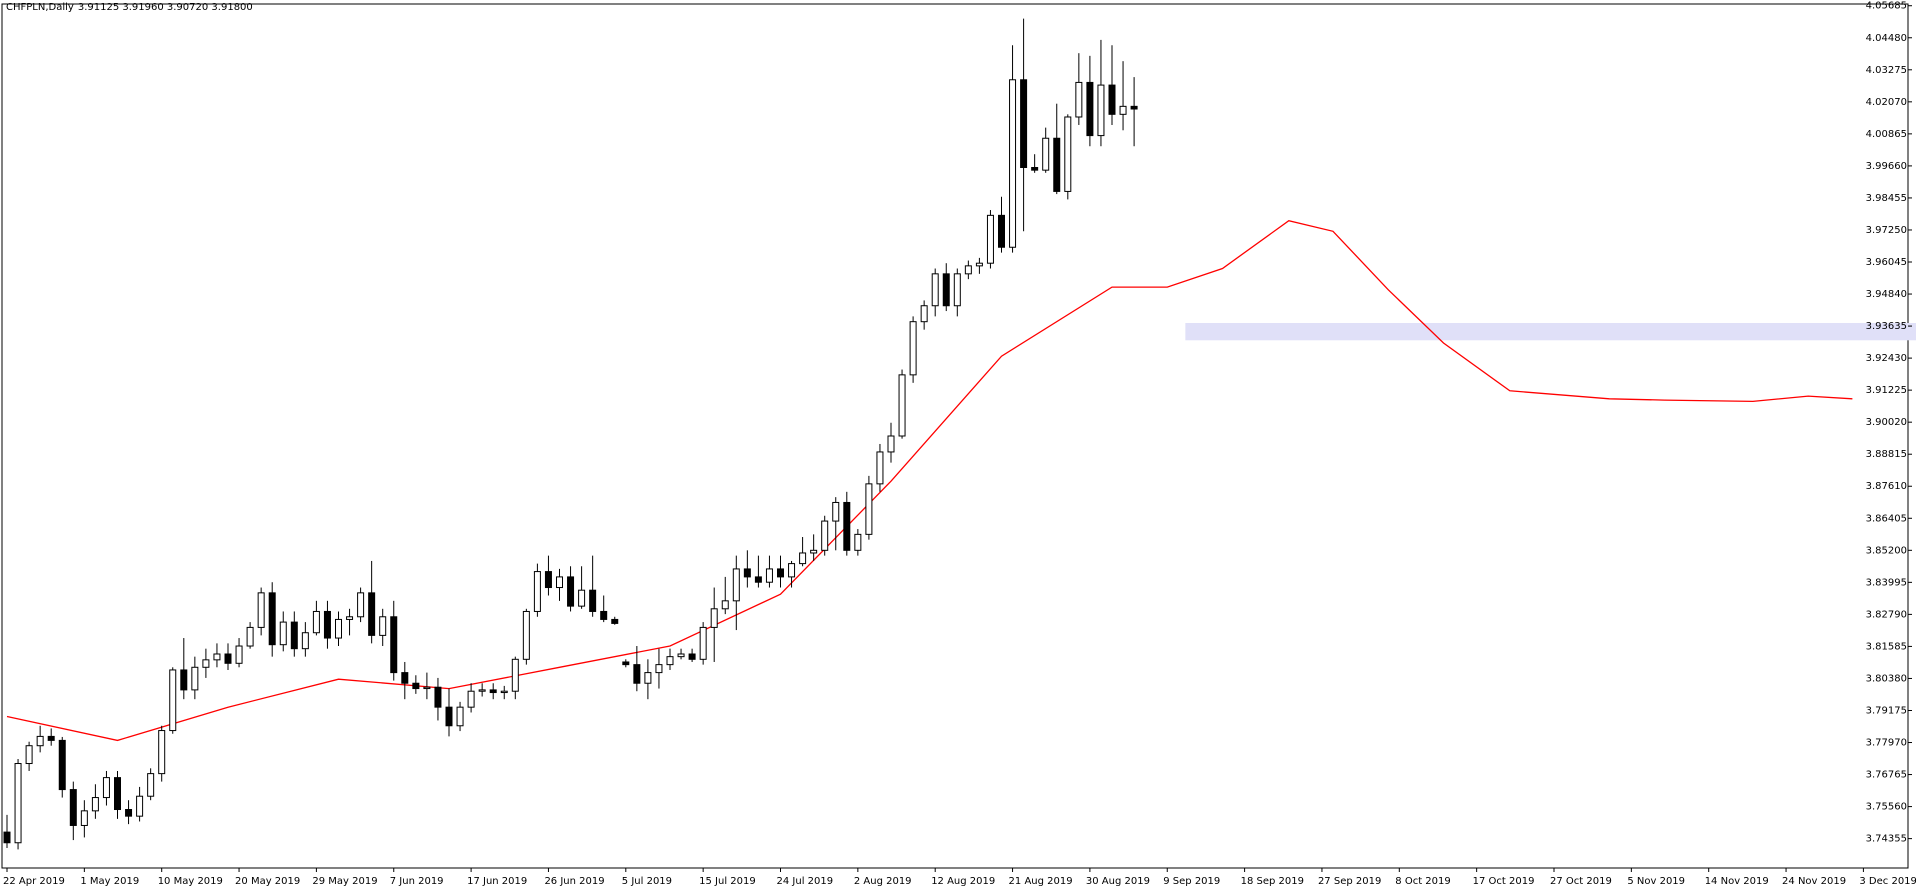 The image size is (1916, 888). Describe the element at coordinates (805, 881) in the screenshot. I see `x-tick-label: 24 Jul 2019` at that location.